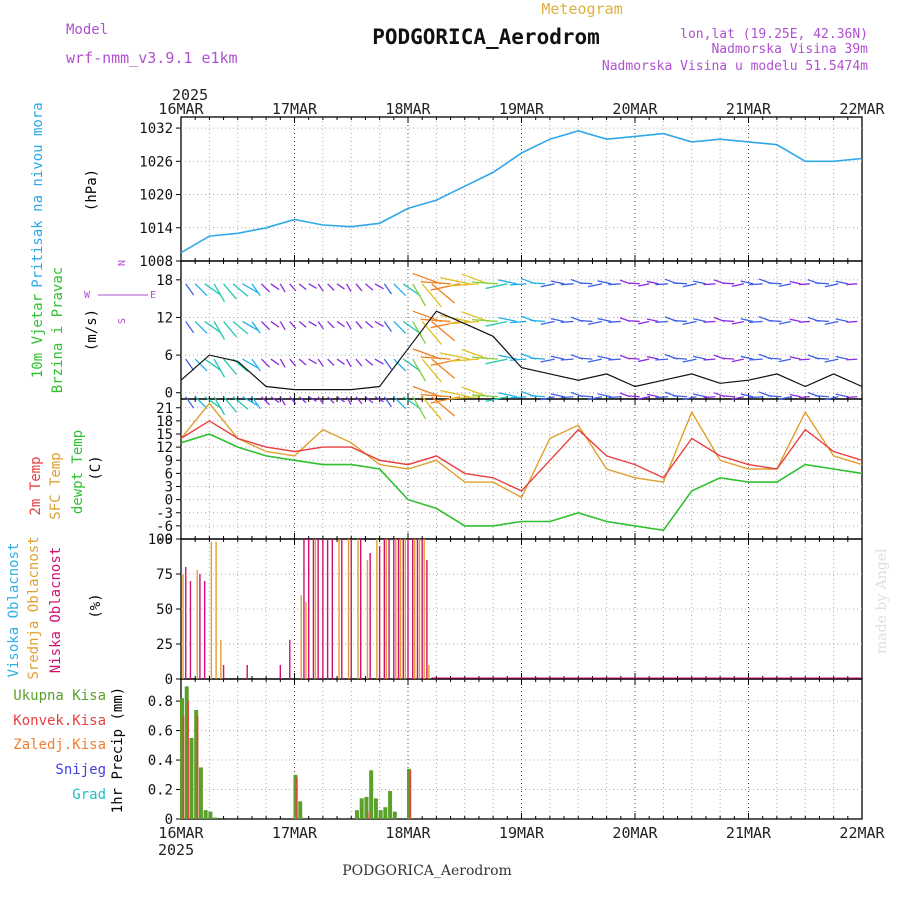 Image resolution: width=900 pixels, height=900 pixels. Describe the element at coordinates (56, 610) in the screenshot. I see `low-cloud-label: Niska Oblacnost` at that location.